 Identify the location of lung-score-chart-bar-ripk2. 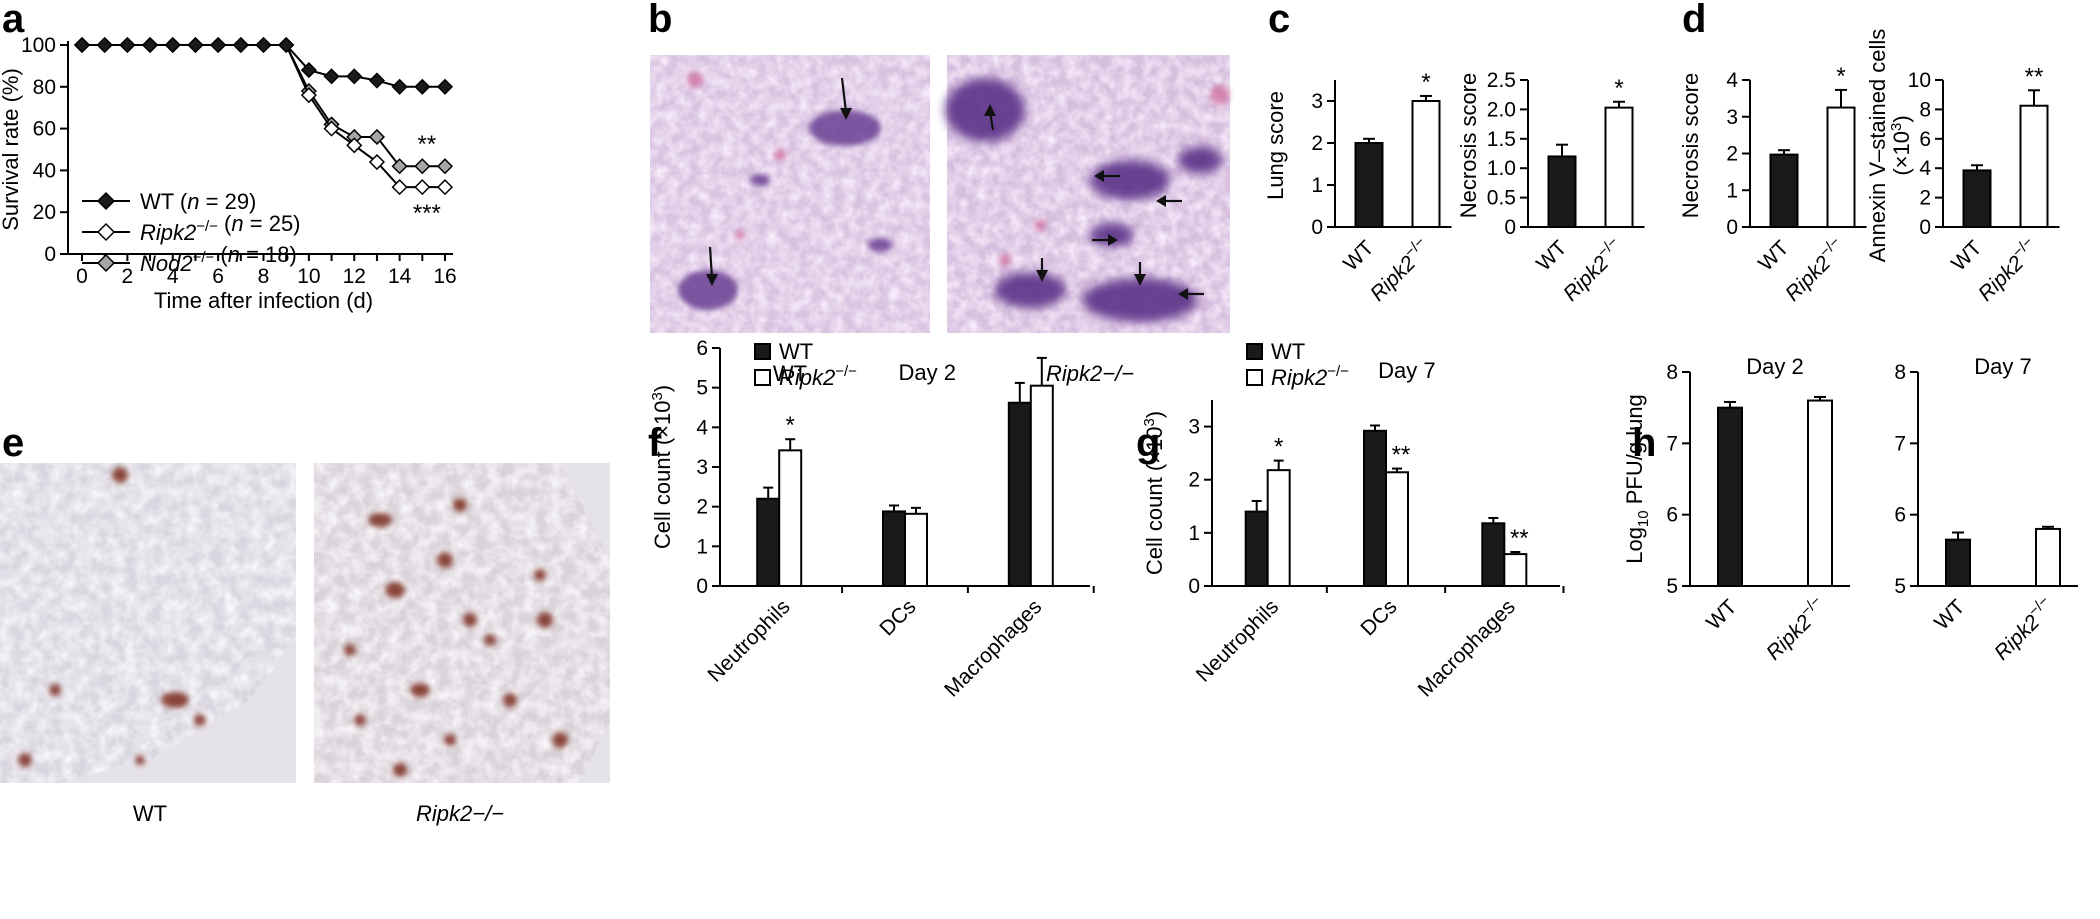
(1426, 164).